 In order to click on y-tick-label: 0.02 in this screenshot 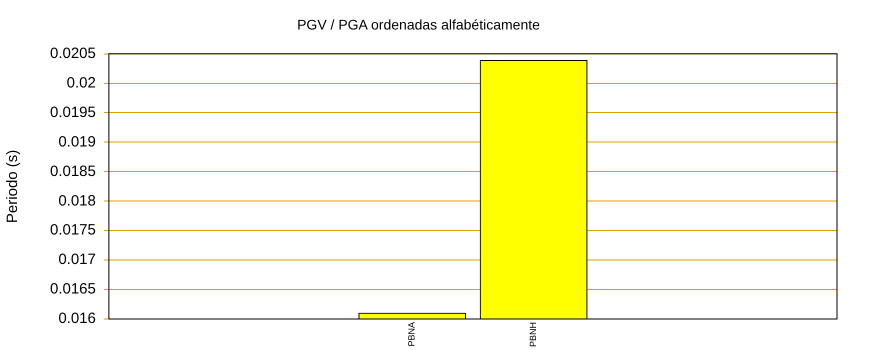, I will do `click(81, 83)`.